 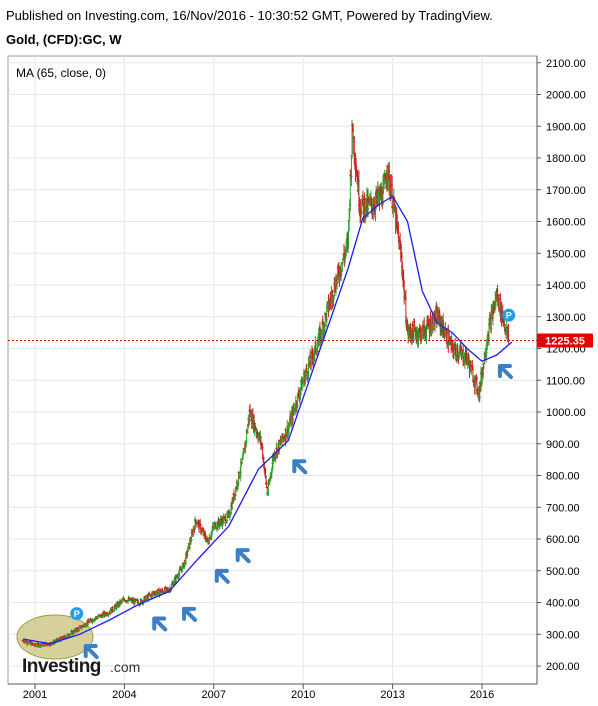 I want to click on y-tick-label: 1900.00, so click(x=566, y=127).